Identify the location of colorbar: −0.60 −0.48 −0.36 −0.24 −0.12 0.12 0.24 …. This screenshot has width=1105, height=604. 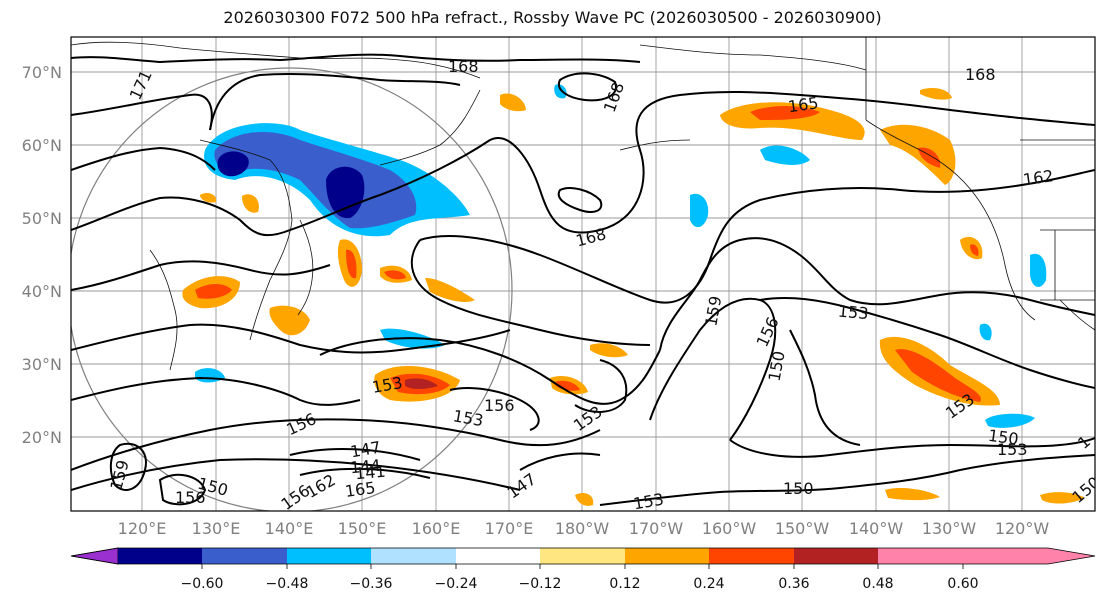
(583, 569).